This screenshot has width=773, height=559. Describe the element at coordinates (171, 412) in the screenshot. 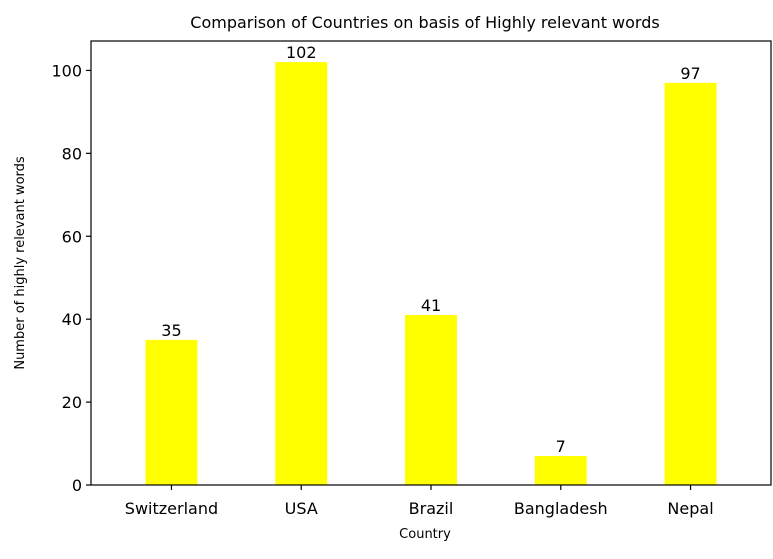

I see `bar-switzerland` at that location.